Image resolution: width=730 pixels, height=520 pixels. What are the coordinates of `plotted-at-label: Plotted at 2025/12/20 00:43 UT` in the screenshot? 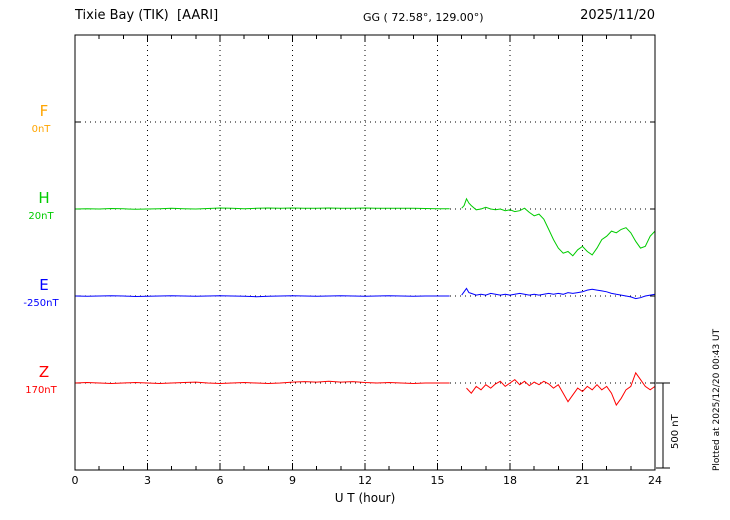 It's located at (717, 399).